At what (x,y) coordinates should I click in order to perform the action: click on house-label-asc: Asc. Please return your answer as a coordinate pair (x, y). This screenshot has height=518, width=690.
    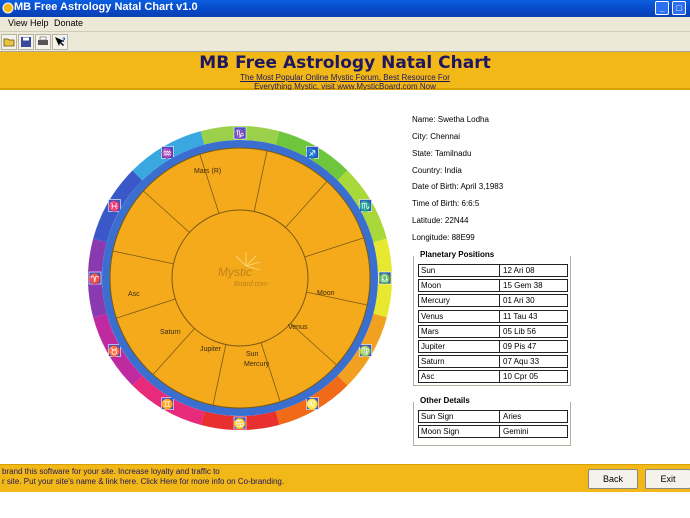
    Looking at the image, I should click on (134, 294).